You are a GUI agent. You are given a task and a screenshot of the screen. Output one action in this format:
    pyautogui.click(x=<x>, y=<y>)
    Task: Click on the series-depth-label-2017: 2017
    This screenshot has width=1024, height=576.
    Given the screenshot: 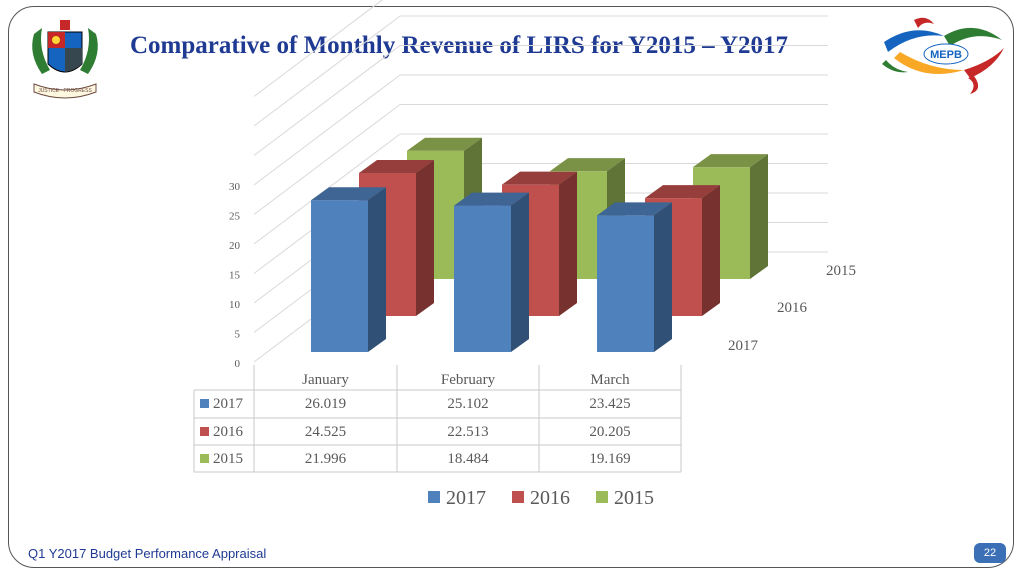 What is the action you would take?
    pyautogui.click(x=743, y=346)
    